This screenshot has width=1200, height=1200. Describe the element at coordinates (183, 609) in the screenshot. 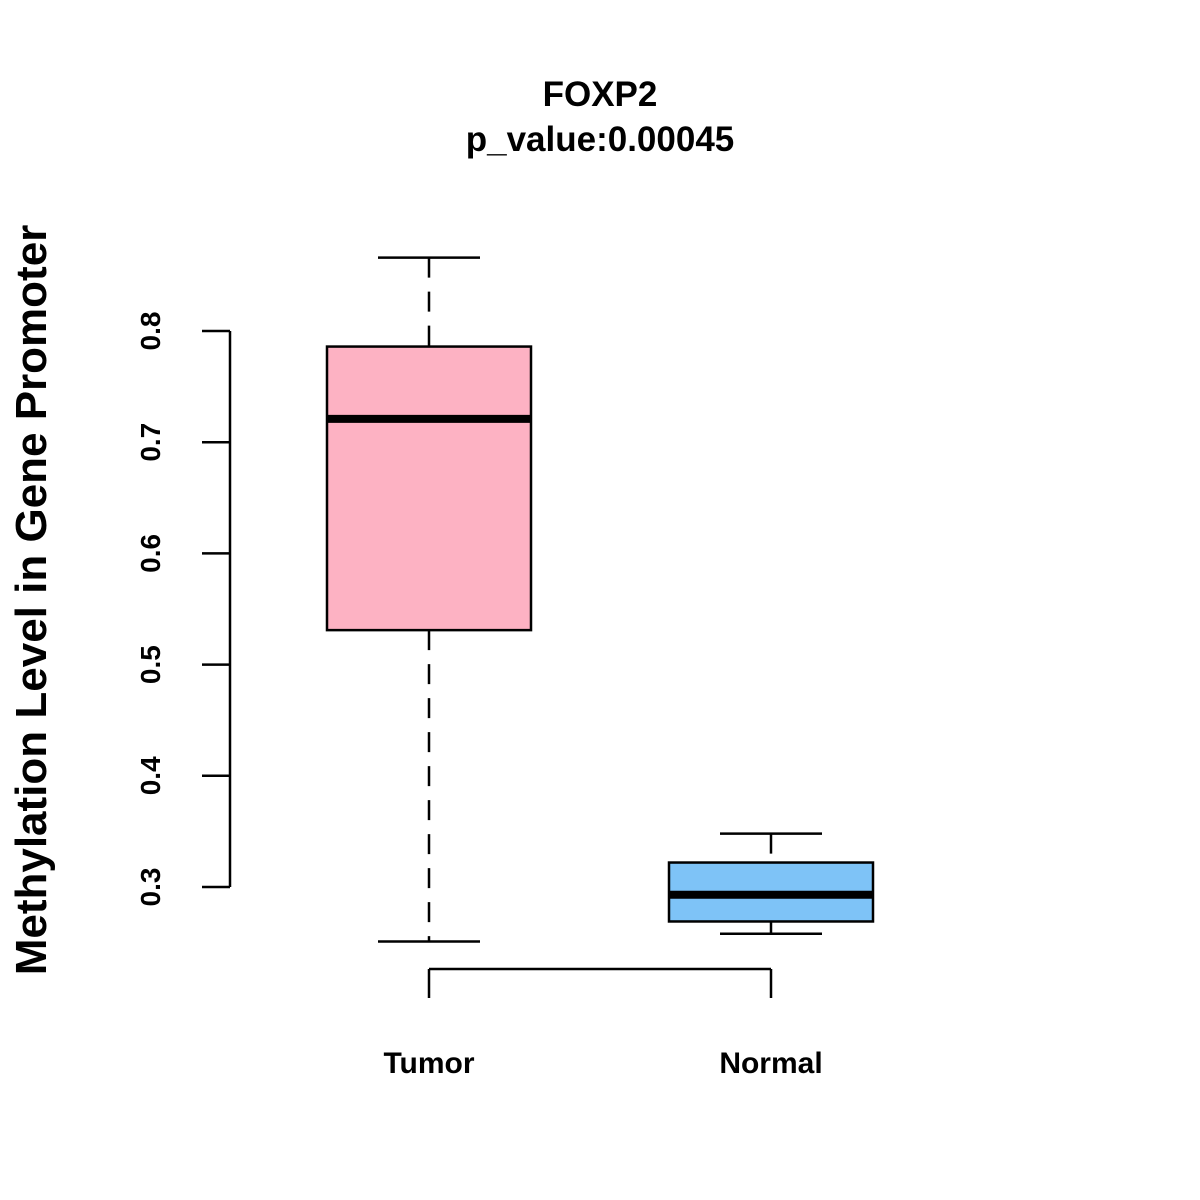

I see `y-axis: 0.3 0.4 0.5 0.6 0.7 0.8` at that location.